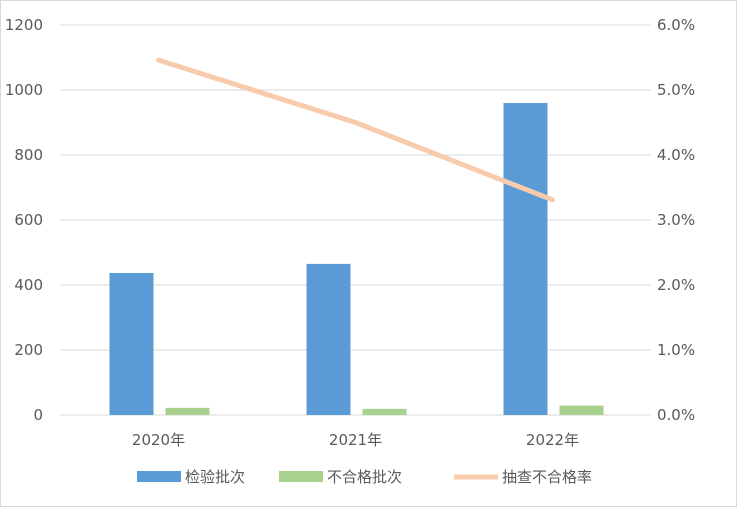 Image resolution: width=737 pixels, height=507 pixels. Describe the element at coordinates (355, 440) in the screenshot. I see `x-tick-label: 2021年` at that location.